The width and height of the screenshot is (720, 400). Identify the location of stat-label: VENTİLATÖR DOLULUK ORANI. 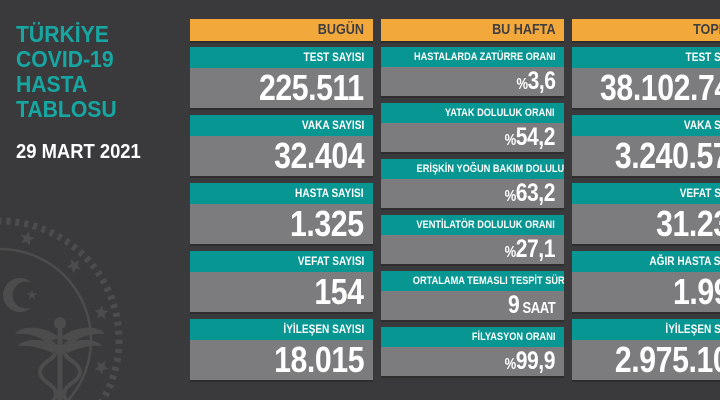
(473, 225).